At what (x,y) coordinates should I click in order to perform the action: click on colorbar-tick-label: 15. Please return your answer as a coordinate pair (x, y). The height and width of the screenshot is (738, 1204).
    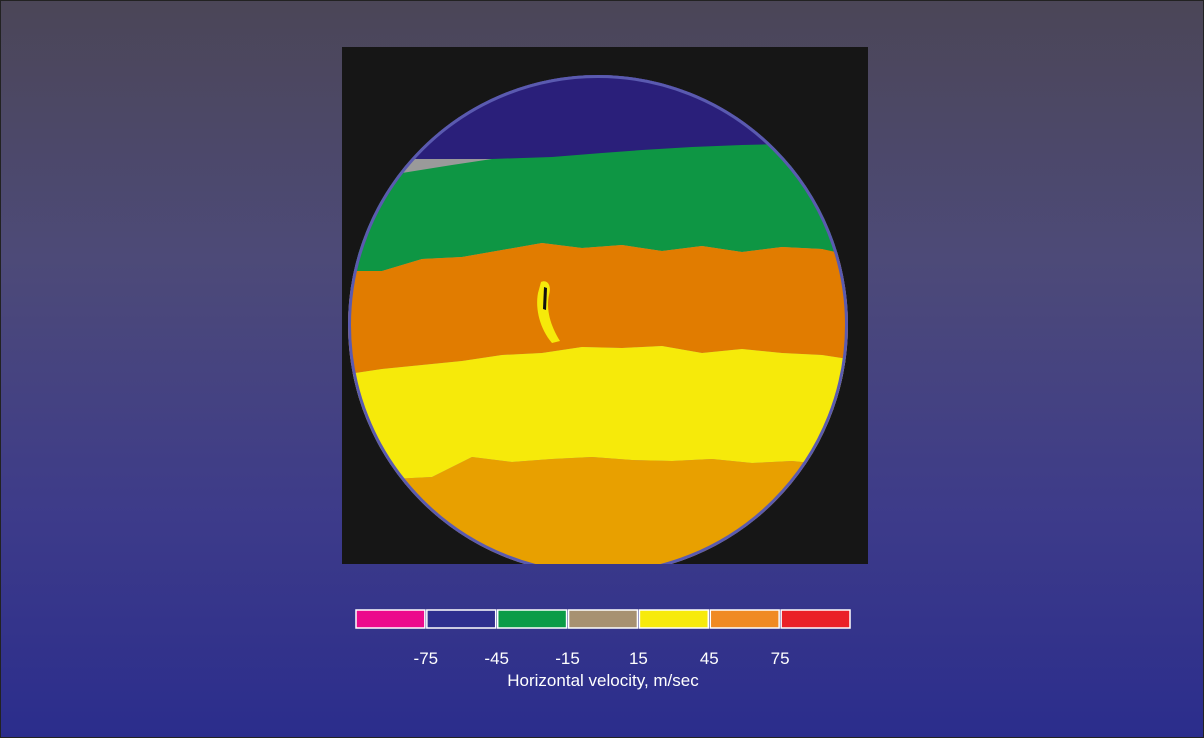
    Looking at the image, I should click on (638, 658).